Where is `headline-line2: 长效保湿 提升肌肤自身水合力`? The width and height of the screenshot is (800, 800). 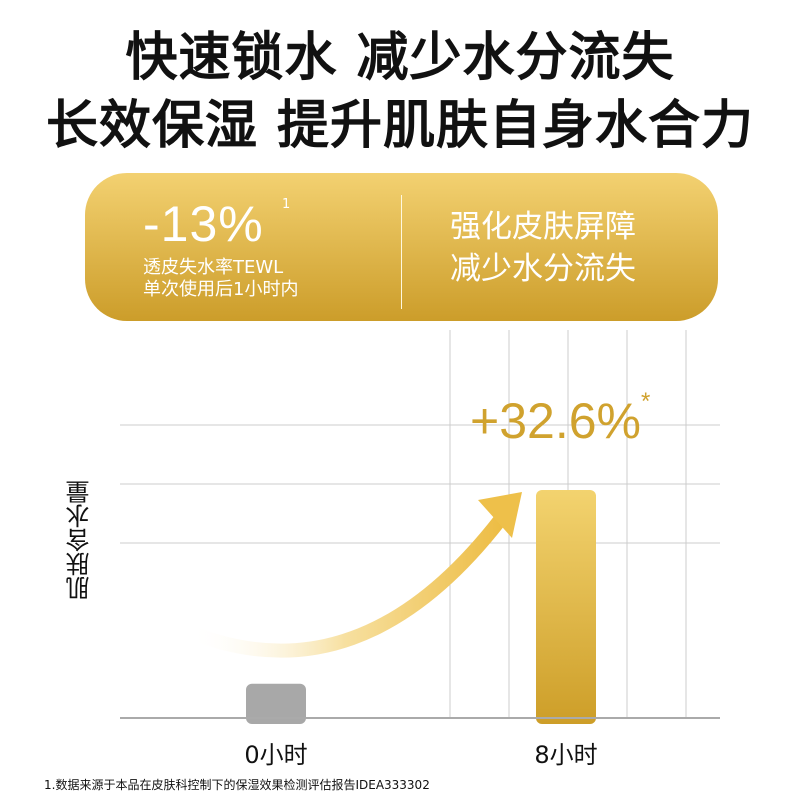 headline-line2: 长效保湿 提升肌肤自身水合力 is located at coordinates (400, 126).